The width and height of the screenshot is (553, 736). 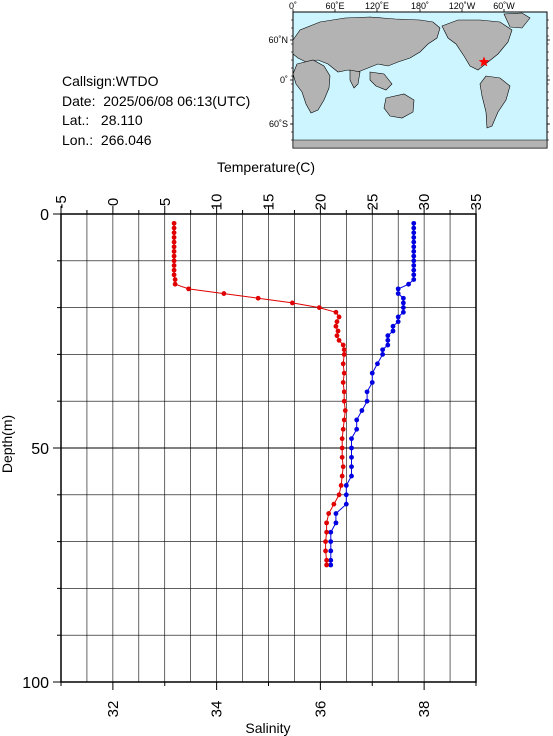 What do you see at coordinates (381, 81) in the screenshot?
I see `land-seasia` at bounding box center [381, 81].